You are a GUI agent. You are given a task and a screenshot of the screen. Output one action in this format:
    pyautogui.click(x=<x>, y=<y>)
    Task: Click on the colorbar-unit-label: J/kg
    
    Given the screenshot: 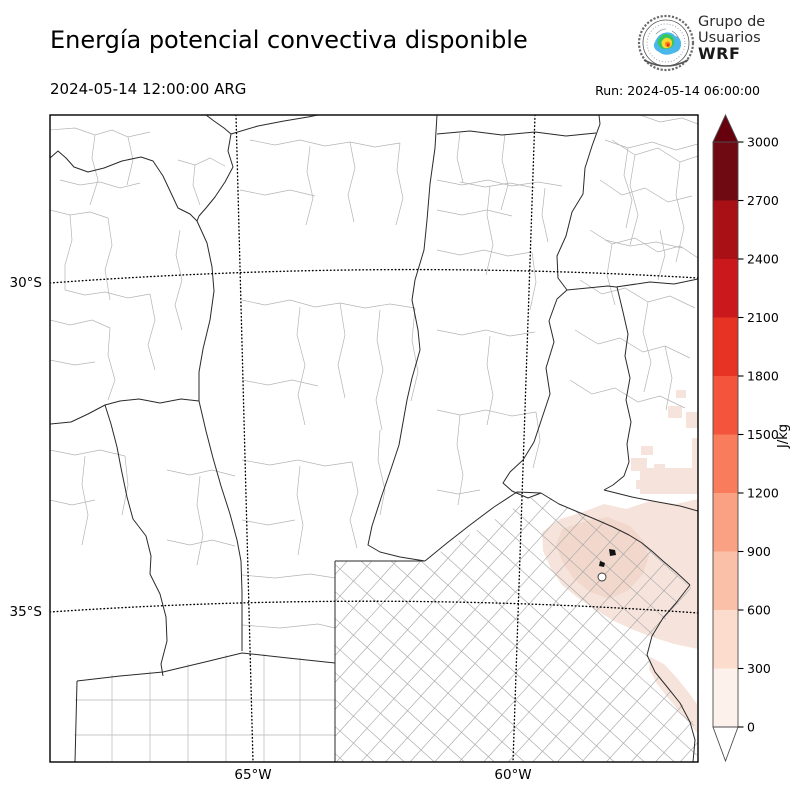 What is the action you would take?
    pyautogui.click(x=783, y=436)
    